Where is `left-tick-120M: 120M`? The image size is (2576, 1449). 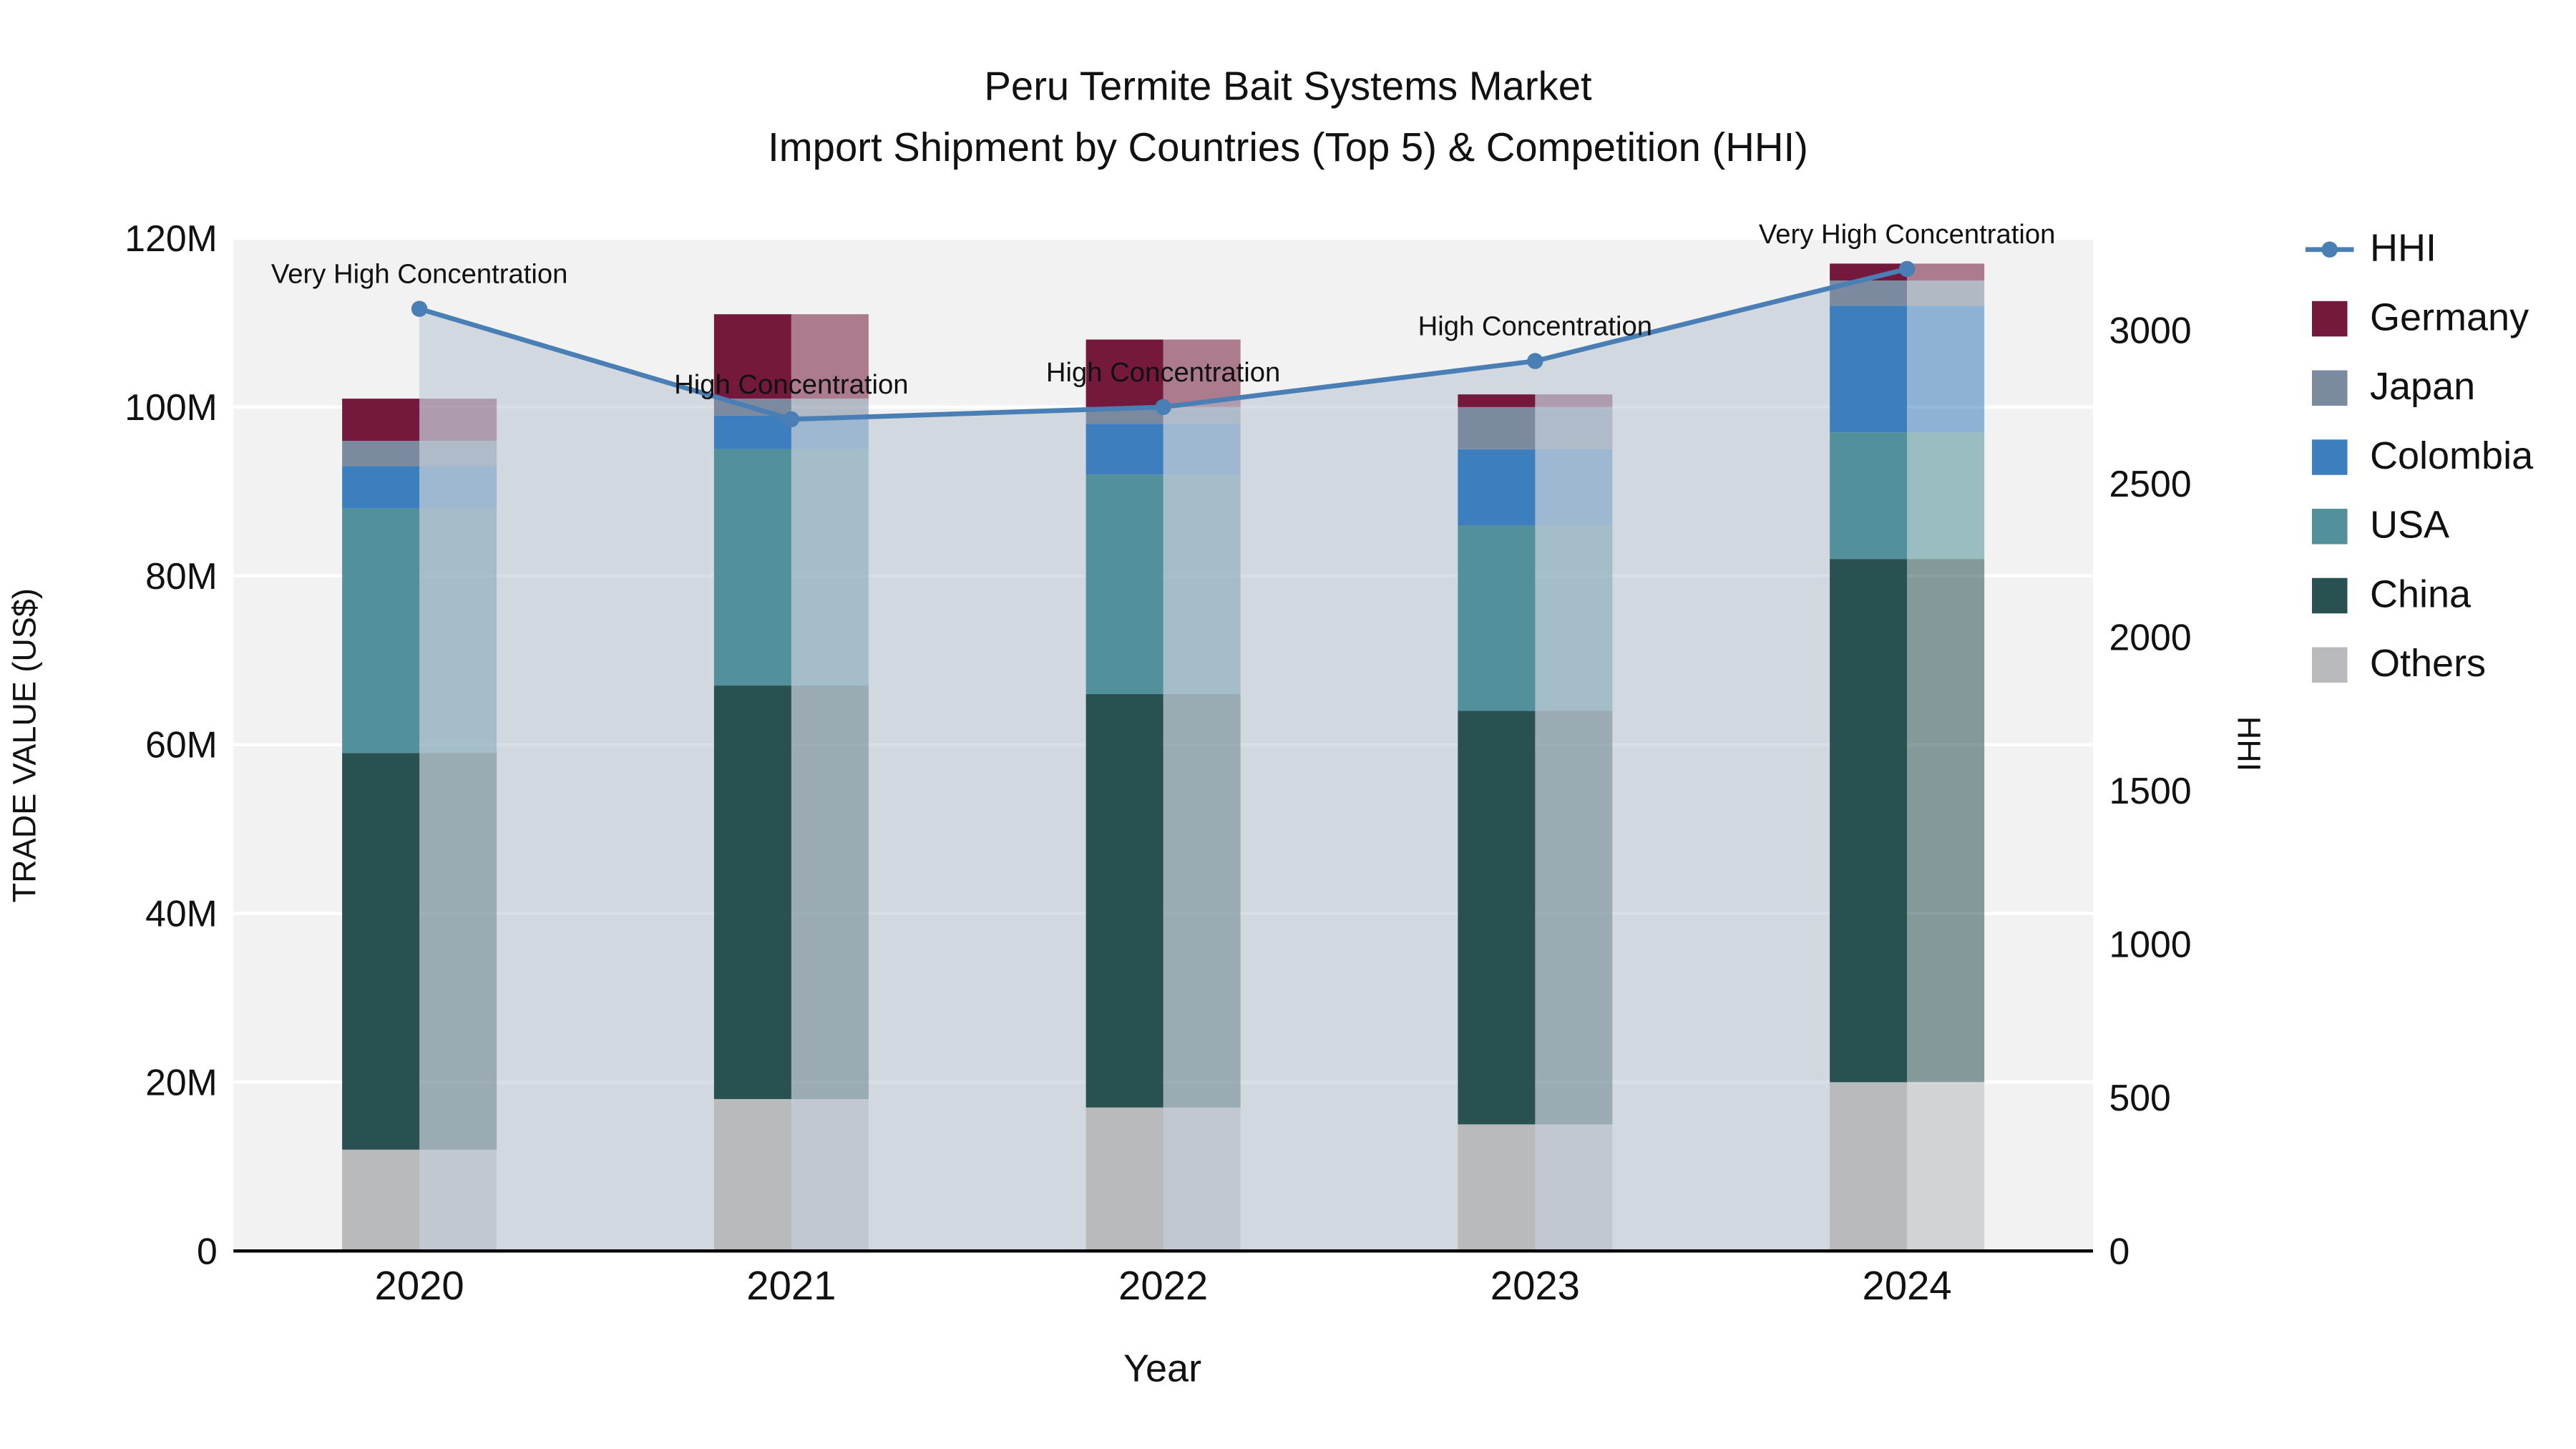 left-tick-120M: 120M is located at coordinates (171, 238).